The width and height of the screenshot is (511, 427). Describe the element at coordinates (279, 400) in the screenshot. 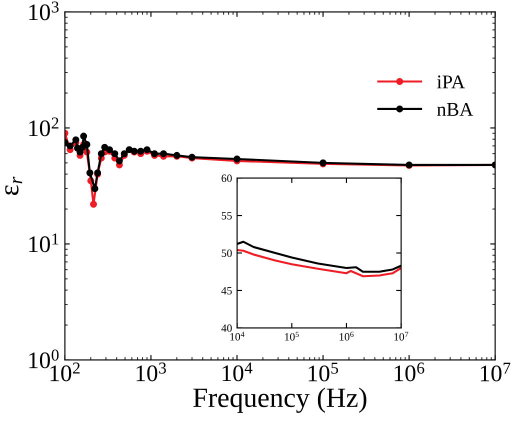

I see `x-axis-title: Frequency (Hz)` at that location.